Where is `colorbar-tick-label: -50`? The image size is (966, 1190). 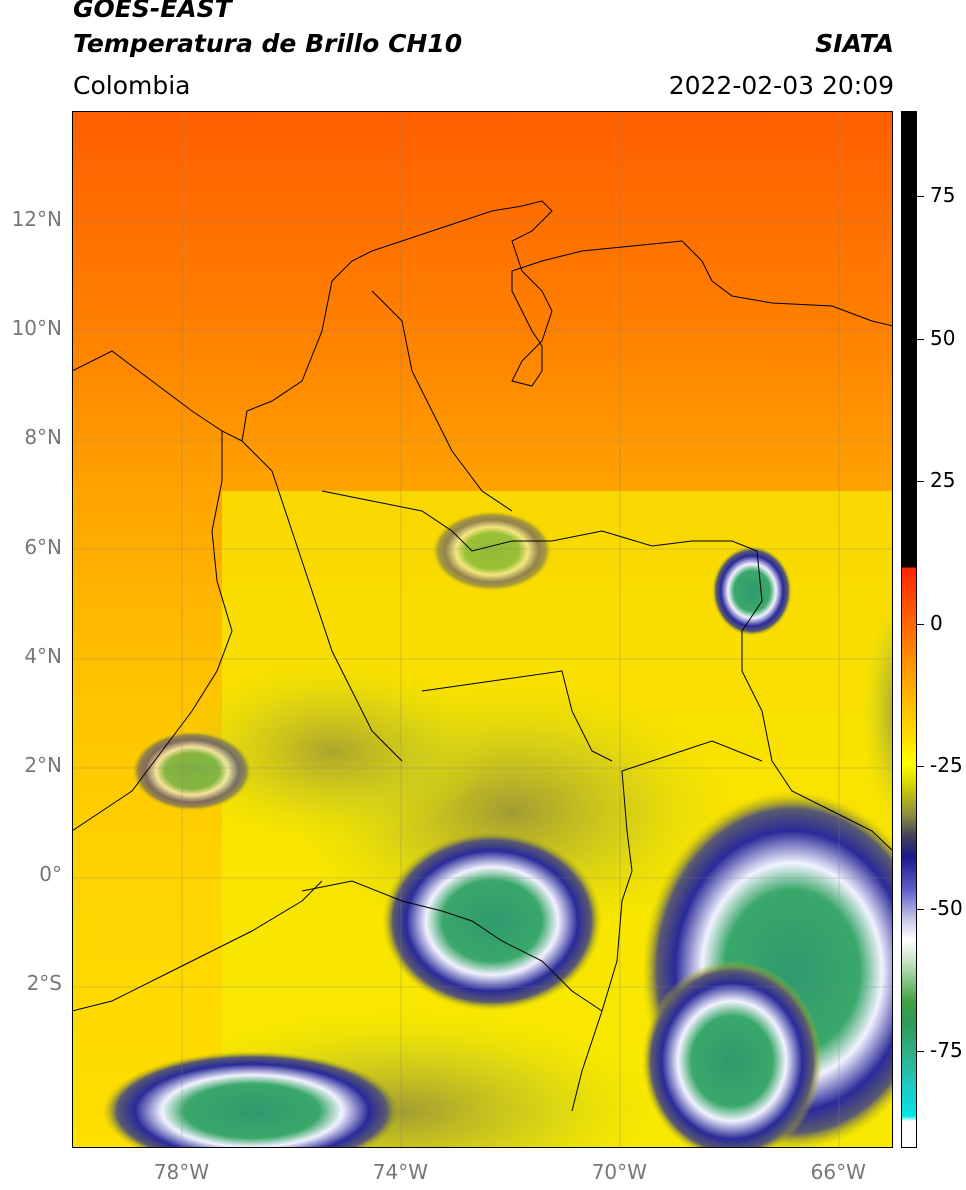 colorbar-tick-label: -50 is located at coordinates (946, 907).